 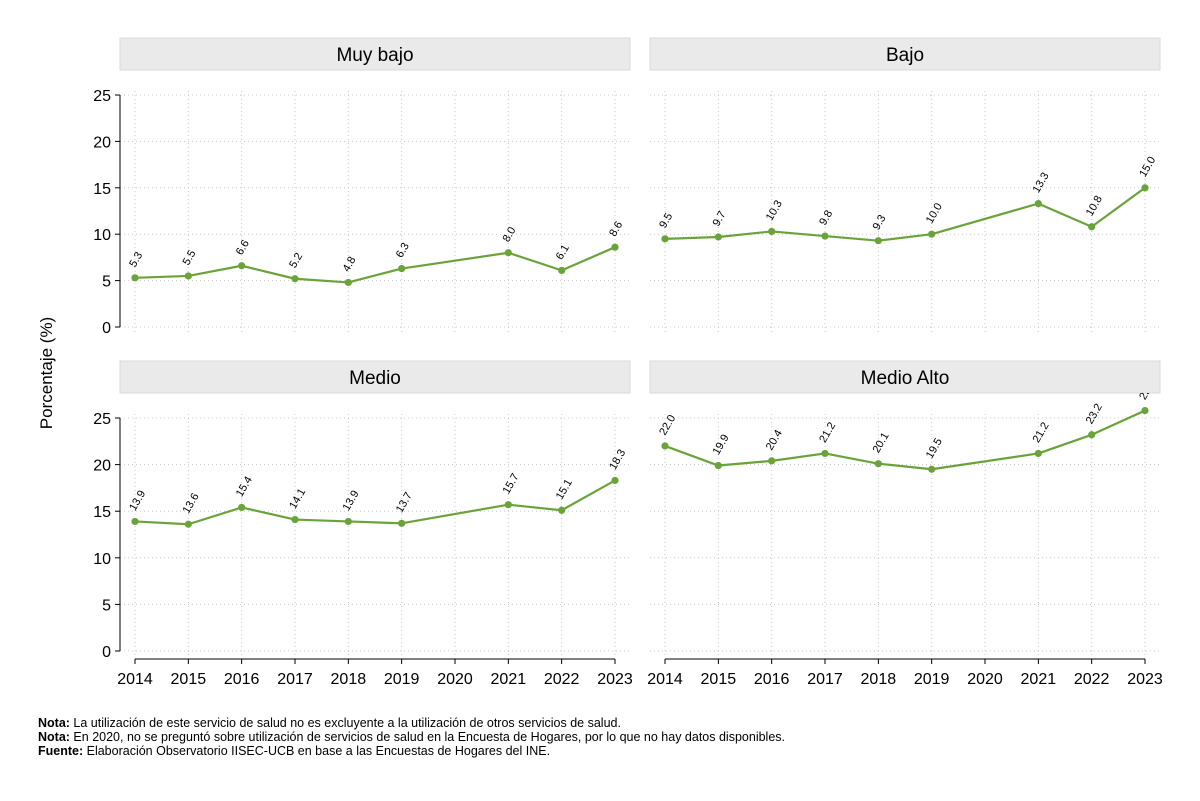 What do you see at coordinates (905, 440) in the screenshot?
I see `series-line-medio-alto` at bounding box center [905, 440].